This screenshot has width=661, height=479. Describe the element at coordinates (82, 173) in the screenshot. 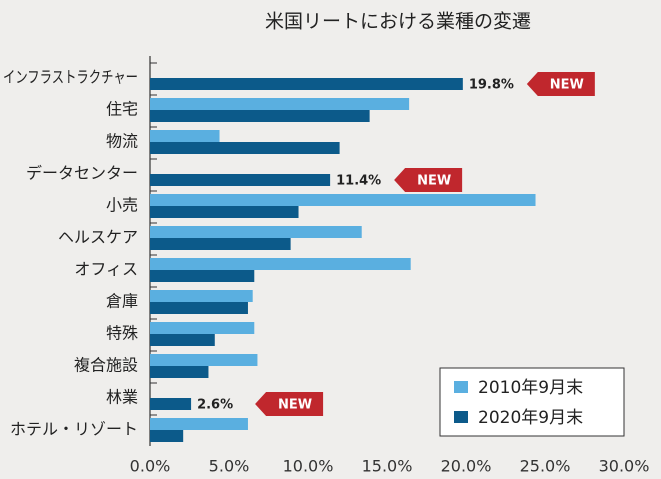

I see `y-tick-label: データセンター` at that location.